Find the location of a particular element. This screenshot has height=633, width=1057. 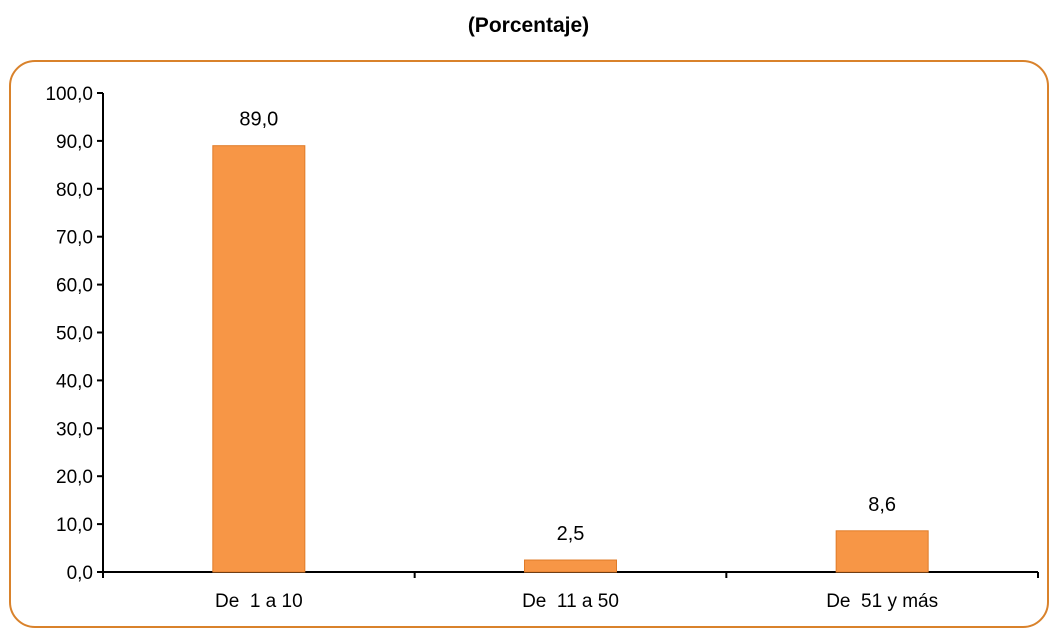

y-tick-label: 90,0 is located at coordinates (74, 142).